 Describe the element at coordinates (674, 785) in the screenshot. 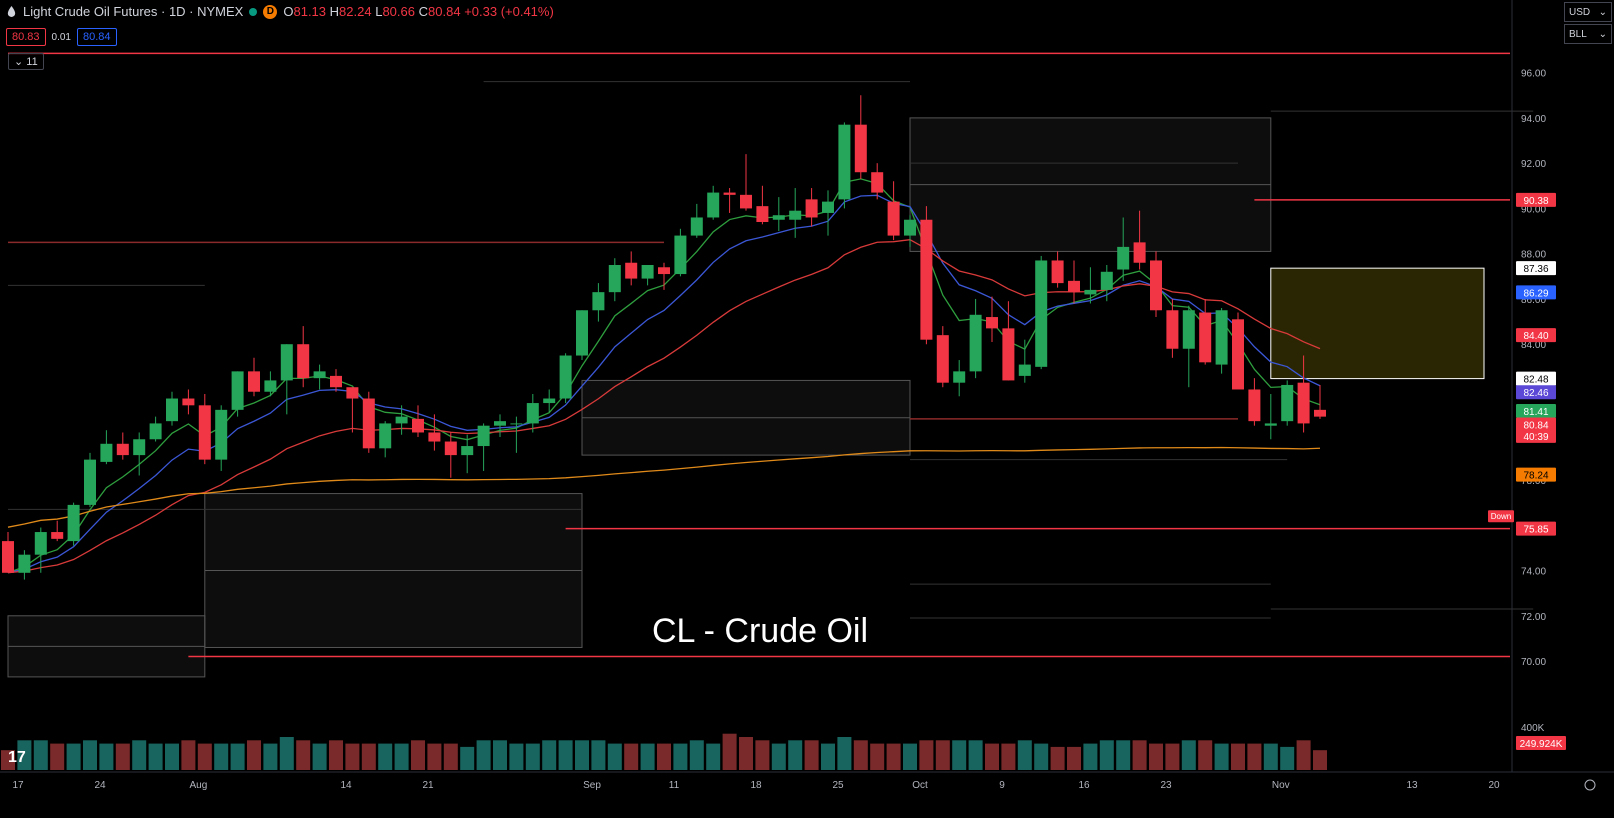

I see `x-tick-label: 11` at that location.